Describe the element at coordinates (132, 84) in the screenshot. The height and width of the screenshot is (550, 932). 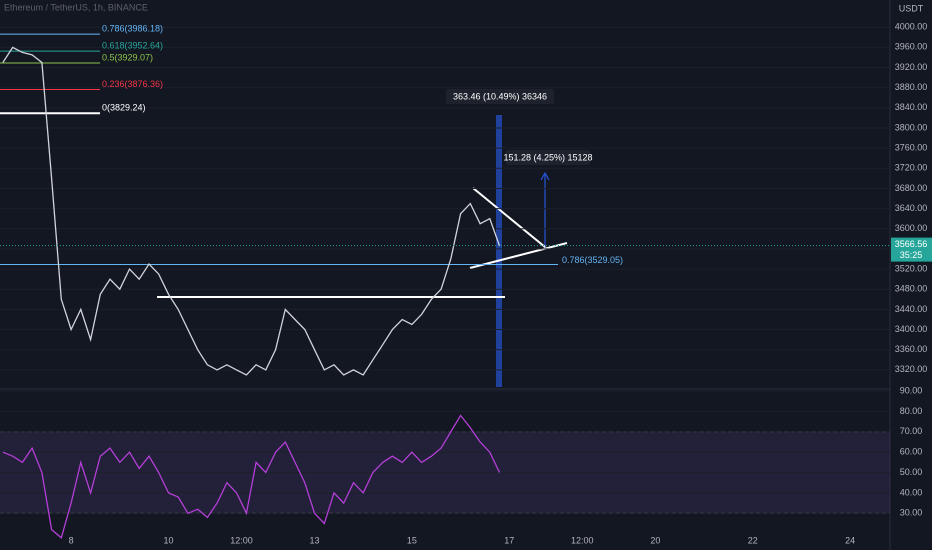
I see `fib-label: 0.236(3876.36)` at that location.